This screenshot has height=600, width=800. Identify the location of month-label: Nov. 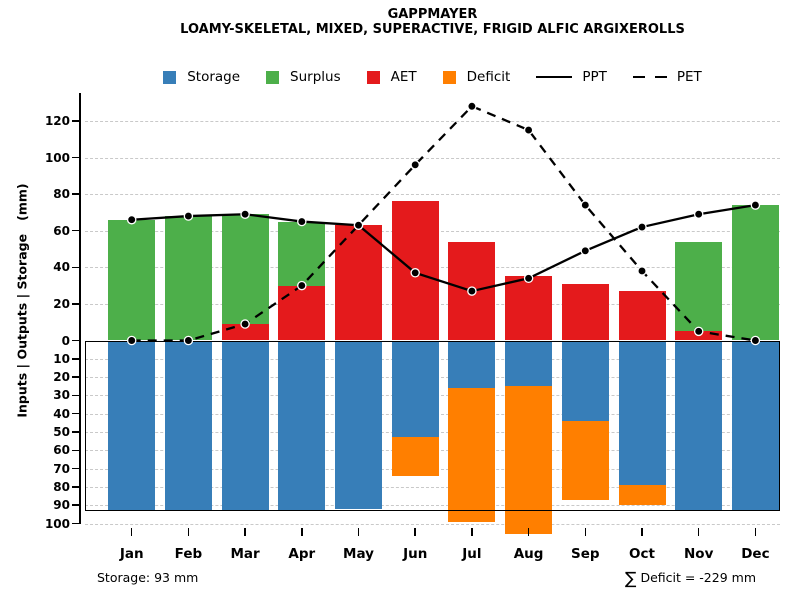
(699, 554).